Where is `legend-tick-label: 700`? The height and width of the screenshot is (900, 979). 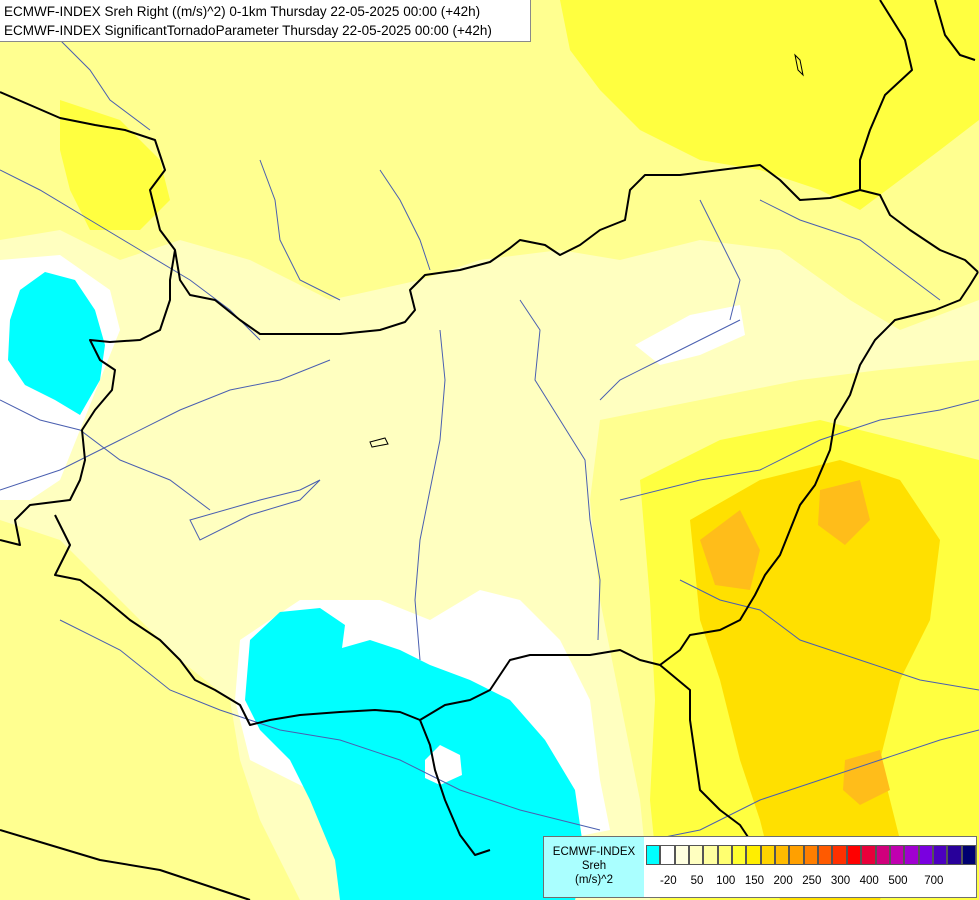
legend-tick-label: 700 is located at coordinates (934, 881).